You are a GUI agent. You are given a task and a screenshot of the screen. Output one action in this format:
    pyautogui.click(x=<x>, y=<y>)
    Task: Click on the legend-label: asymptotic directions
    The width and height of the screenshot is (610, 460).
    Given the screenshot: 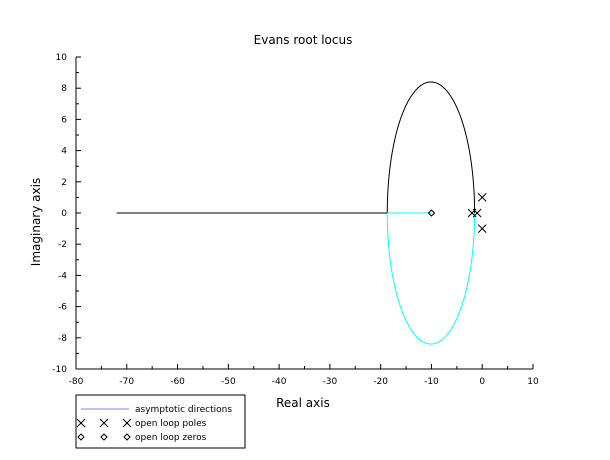 What is the action you would take?
    pyautogui.click(x=183, y=410)
    